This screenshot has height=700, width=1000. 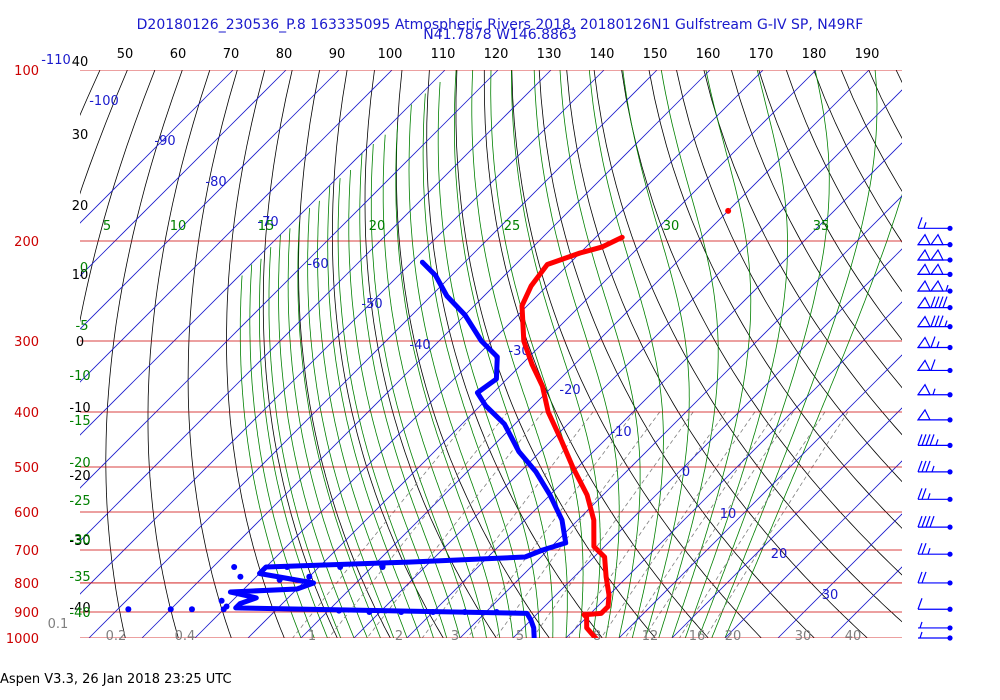 I want to click on pressure-label: 100, so click(x=26, y=71).